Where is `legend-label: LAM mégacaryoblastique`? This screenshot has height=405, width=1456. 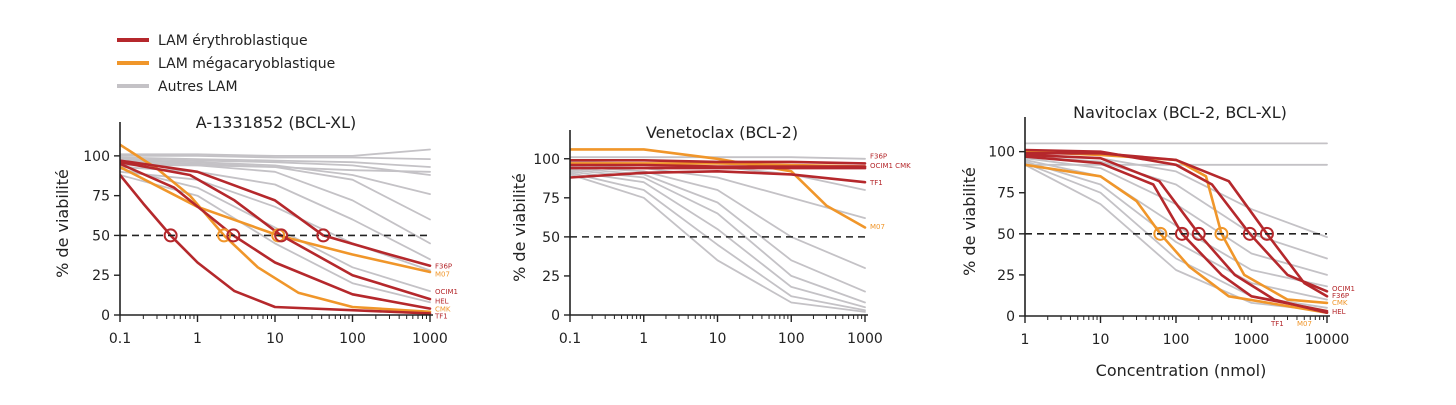 legend-label: LAM mégacaryoblastique is located at coordinates (246, 64).